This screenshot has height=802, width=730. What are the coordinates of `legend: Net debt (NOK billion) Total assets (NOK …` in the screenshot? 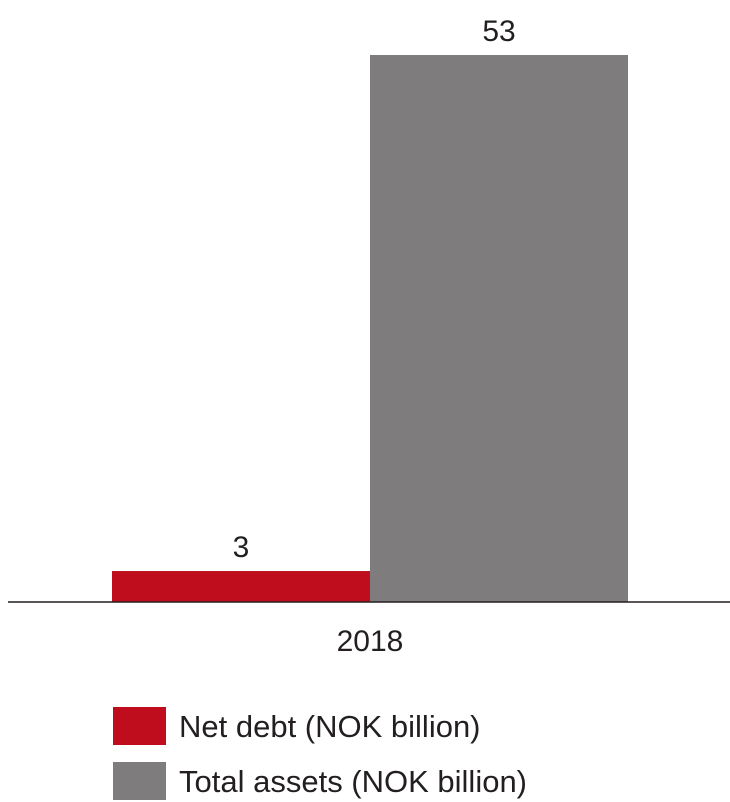 It's located at (320, 753).